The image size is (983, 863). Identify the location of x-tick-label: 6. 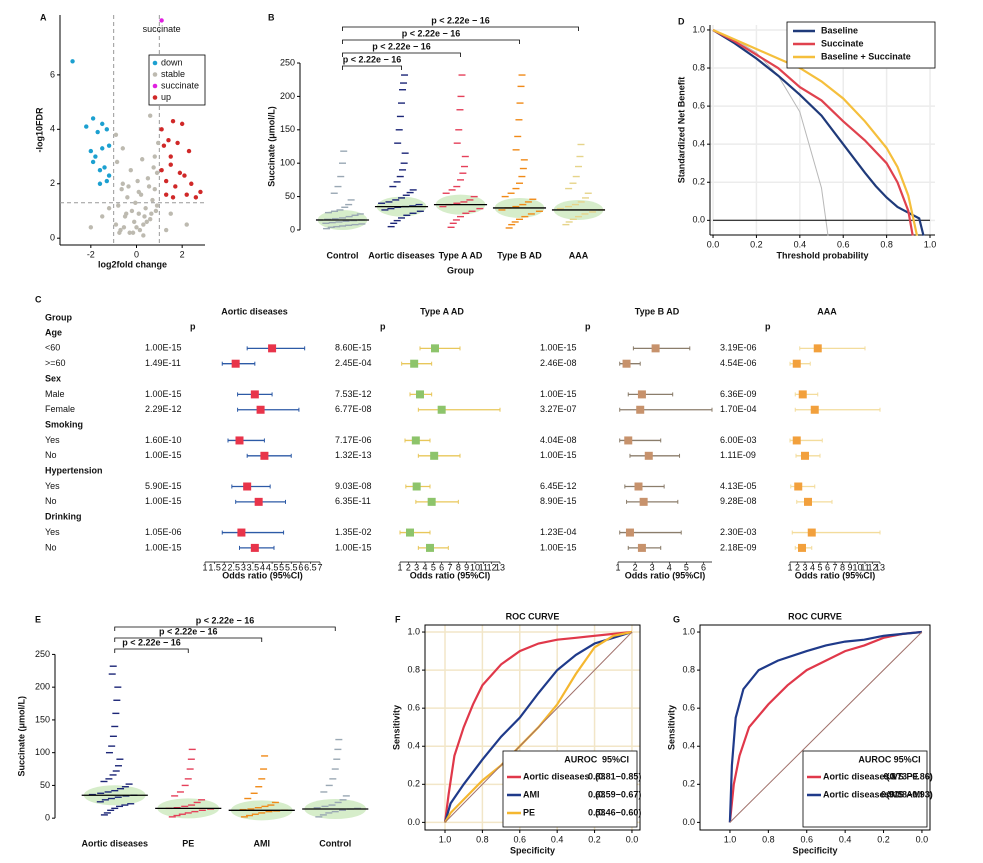
(300, 567).